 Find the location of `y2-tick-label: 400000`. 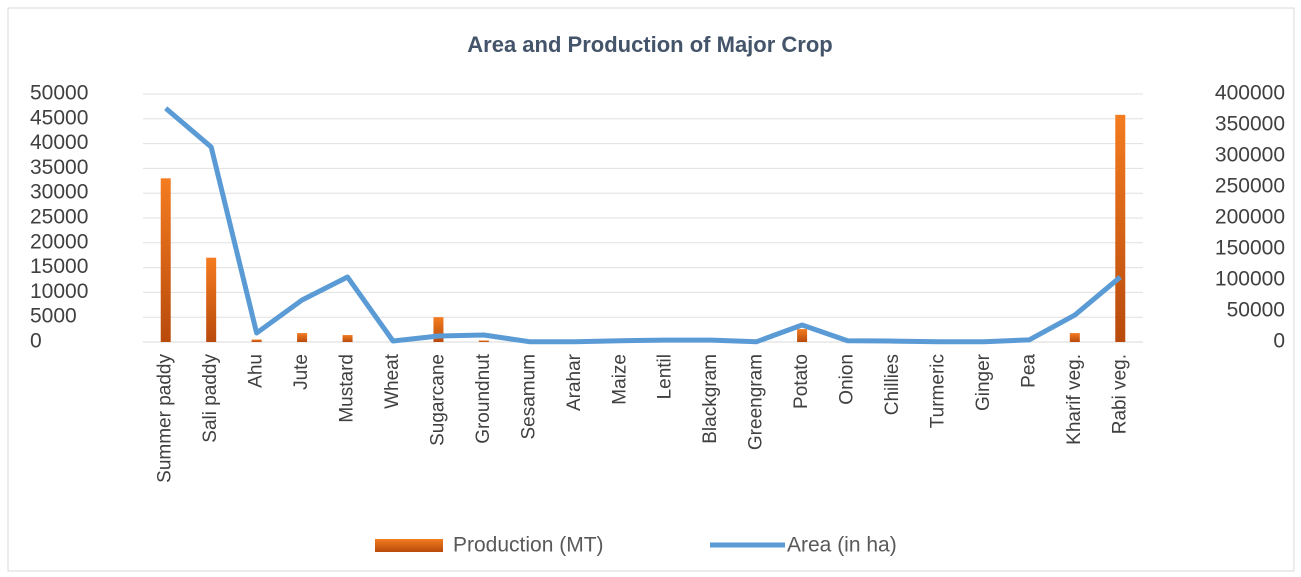

y2-tick-label: 400000 is located at coordinates (1250, 93).